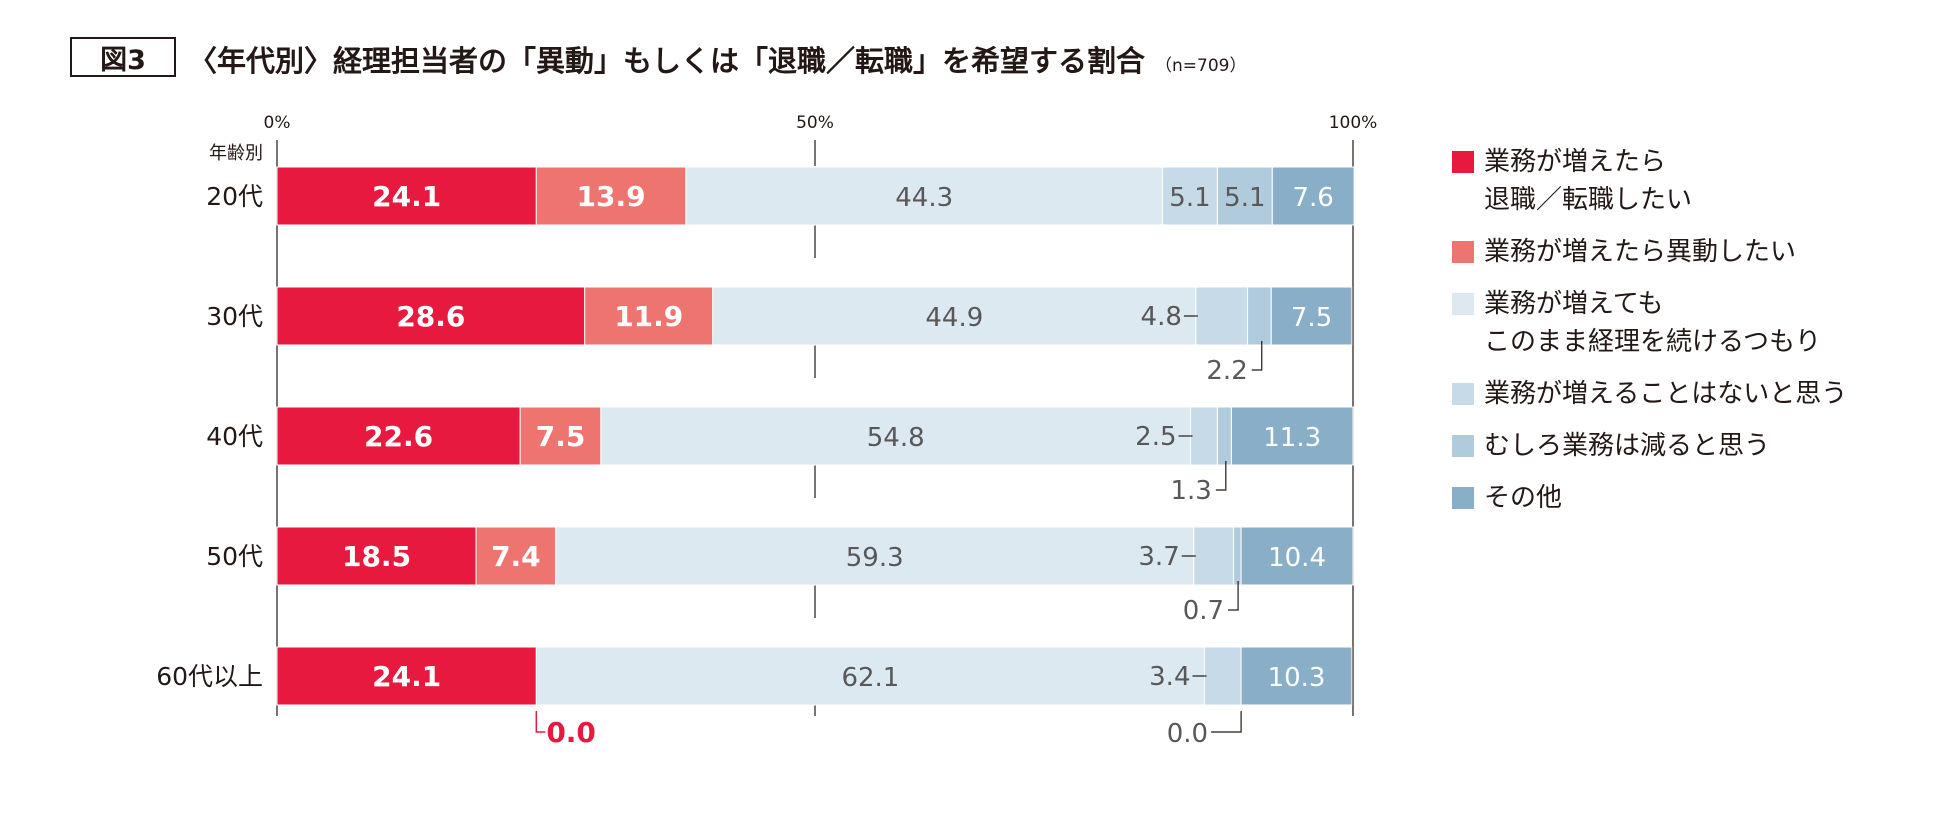 The height and width of the screenshot is (833, 1950). What do you see at coordinates (234, 436) in the screenshot?
I see `category-label: 40代` at bounding box center [234, 436].